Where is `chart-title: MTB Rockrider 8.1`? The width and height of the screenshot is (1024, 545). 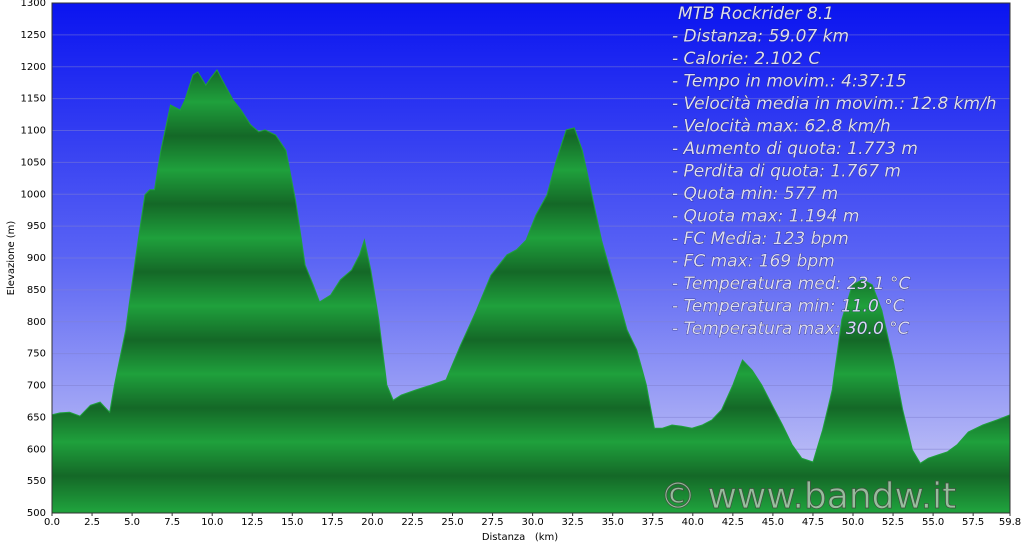
chart-title: MTB Rockrider 8.1 is located at coordinates (756, 14).